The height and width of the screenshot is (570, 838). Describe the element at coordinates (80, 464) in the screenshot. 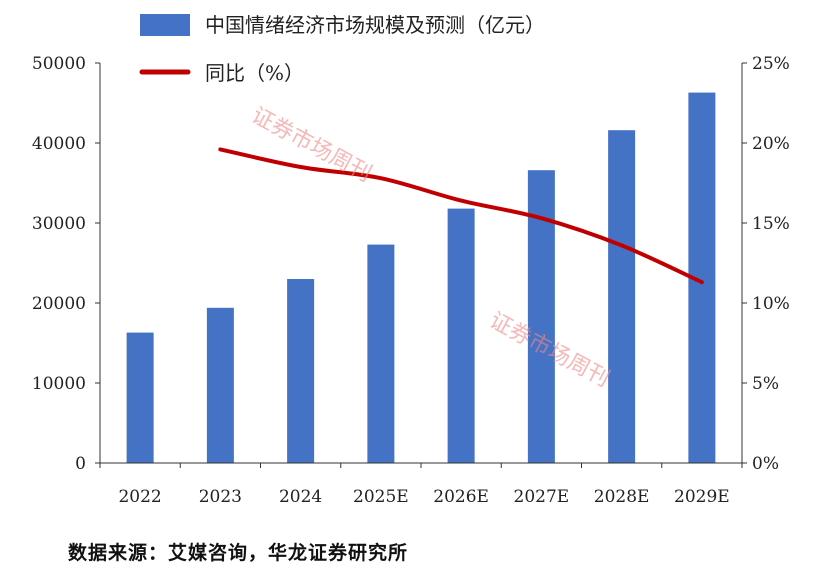

I see `left-tick-label: 0` at that location.